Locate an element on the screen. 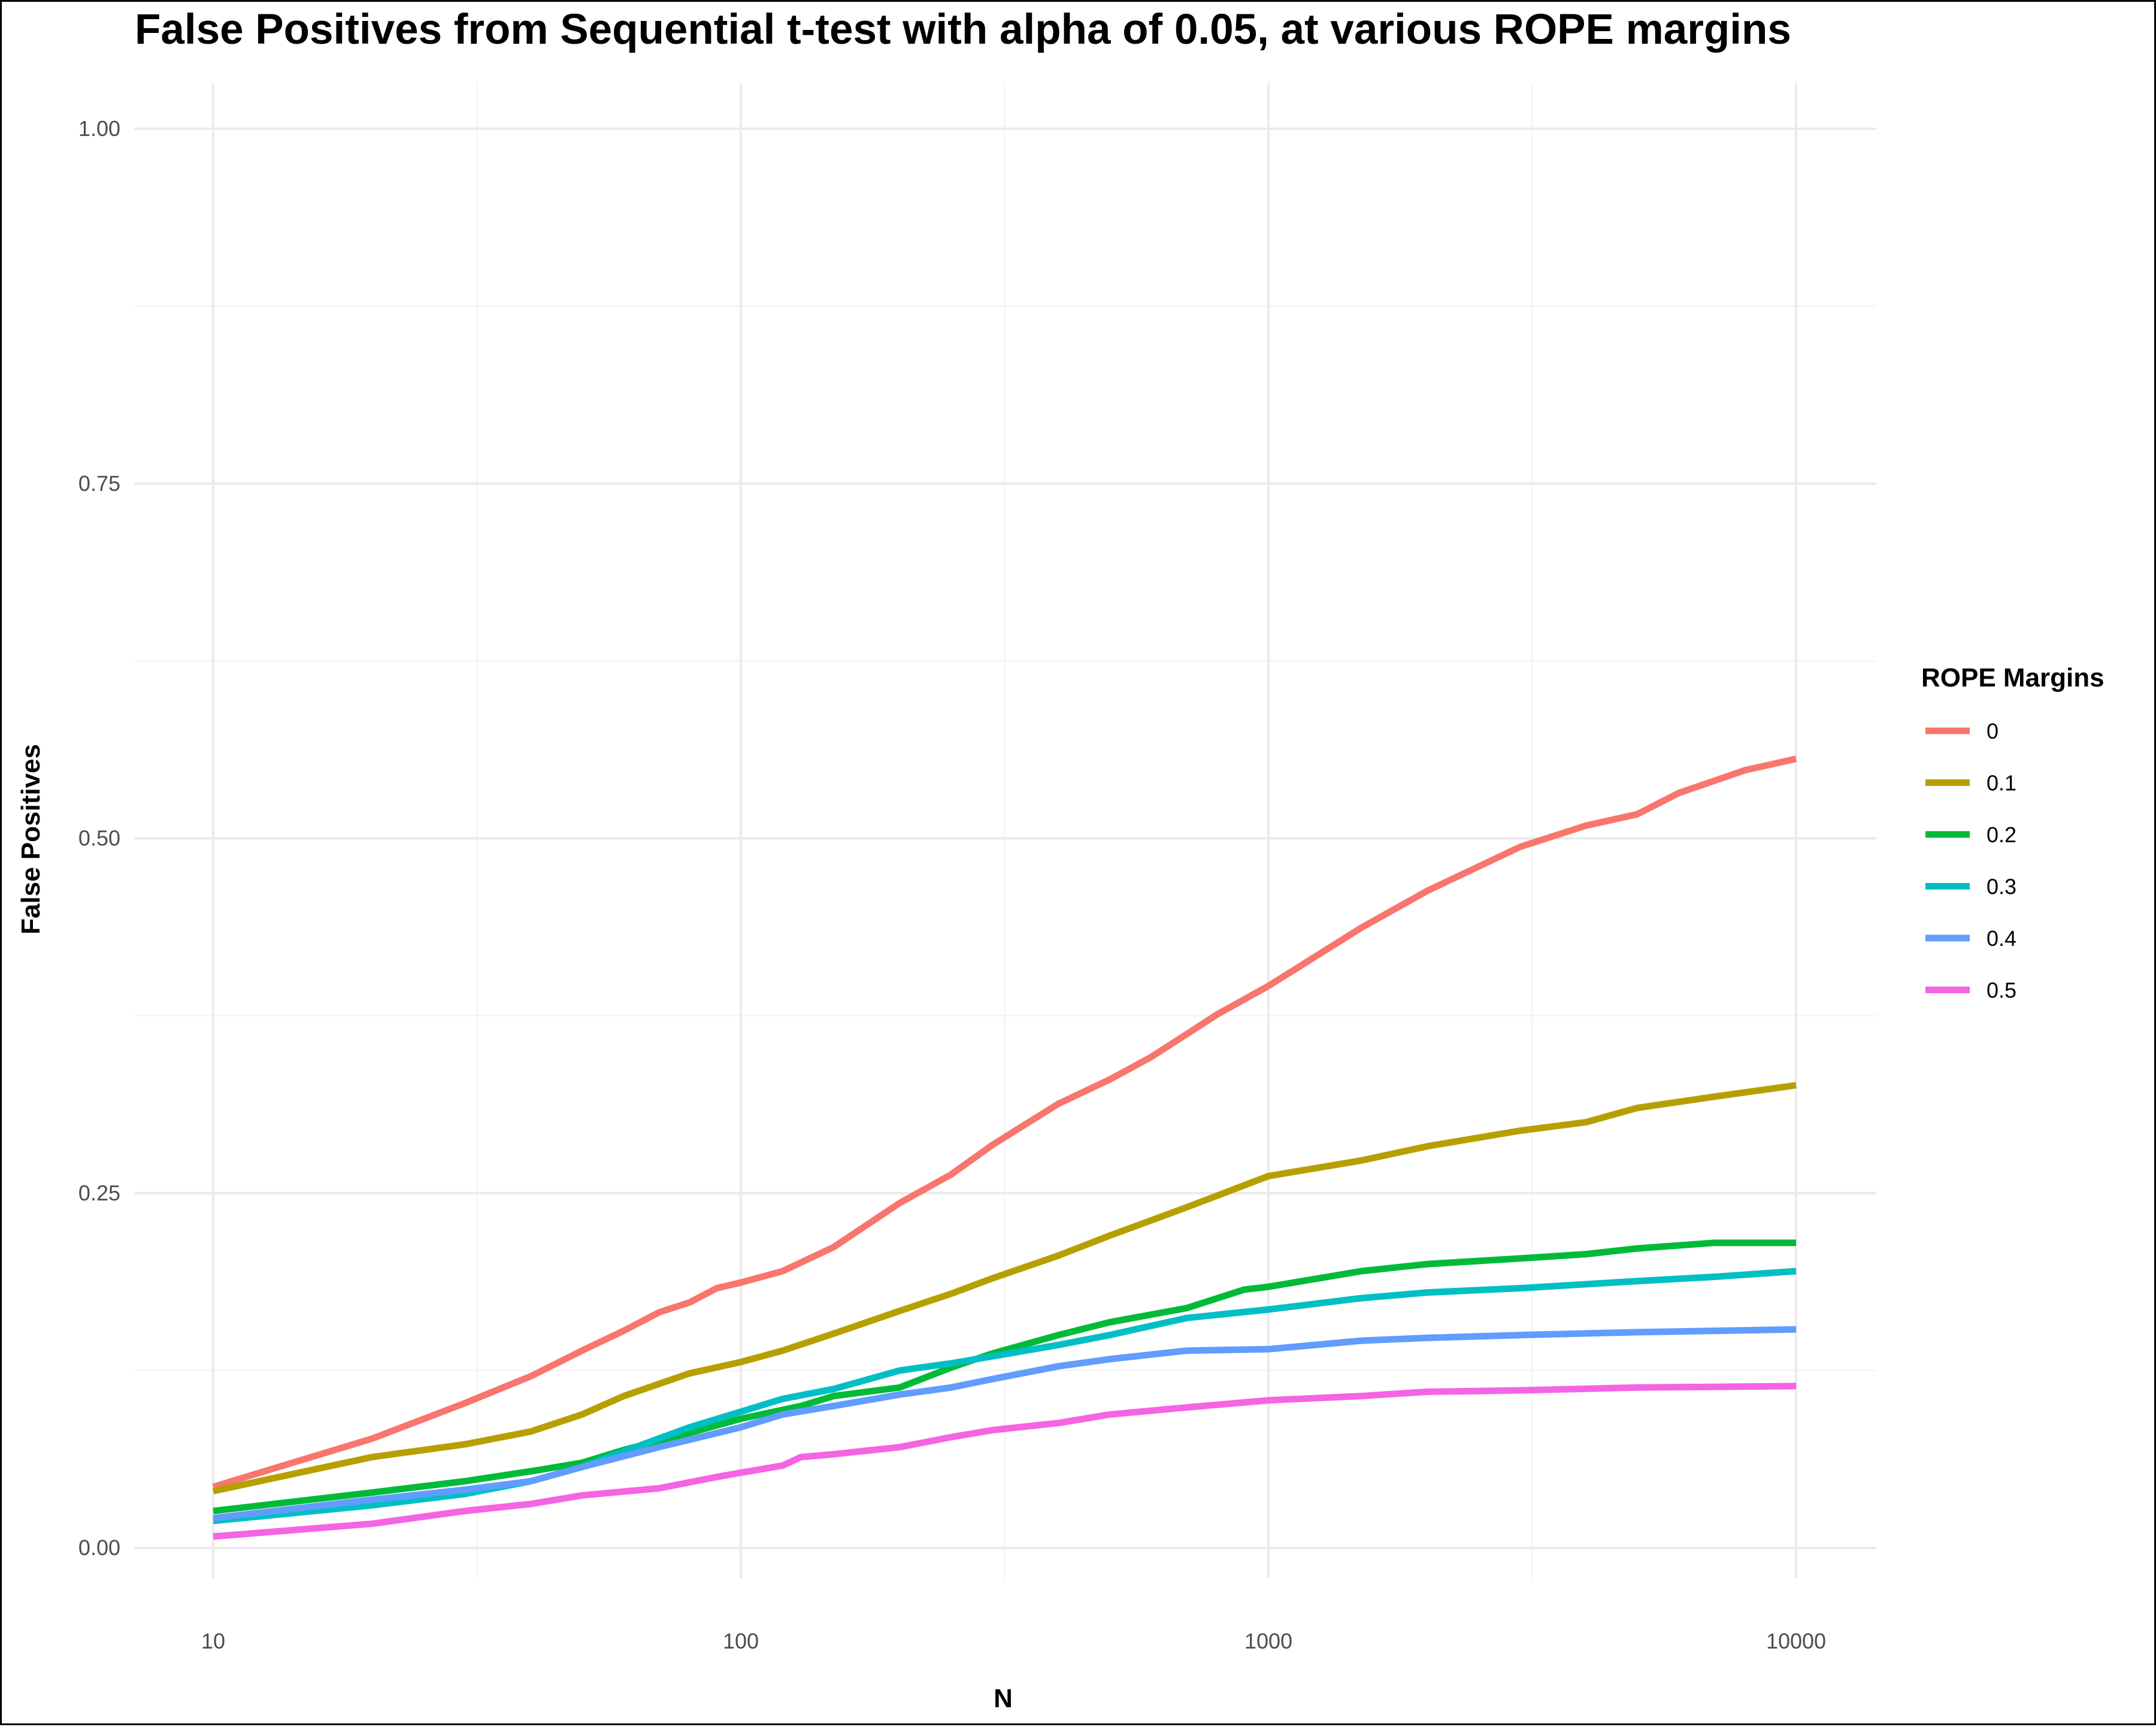 This screenshot has height=1727, width=2156. legend-label-4: 0.4 is located at coordinates (2002, 938).